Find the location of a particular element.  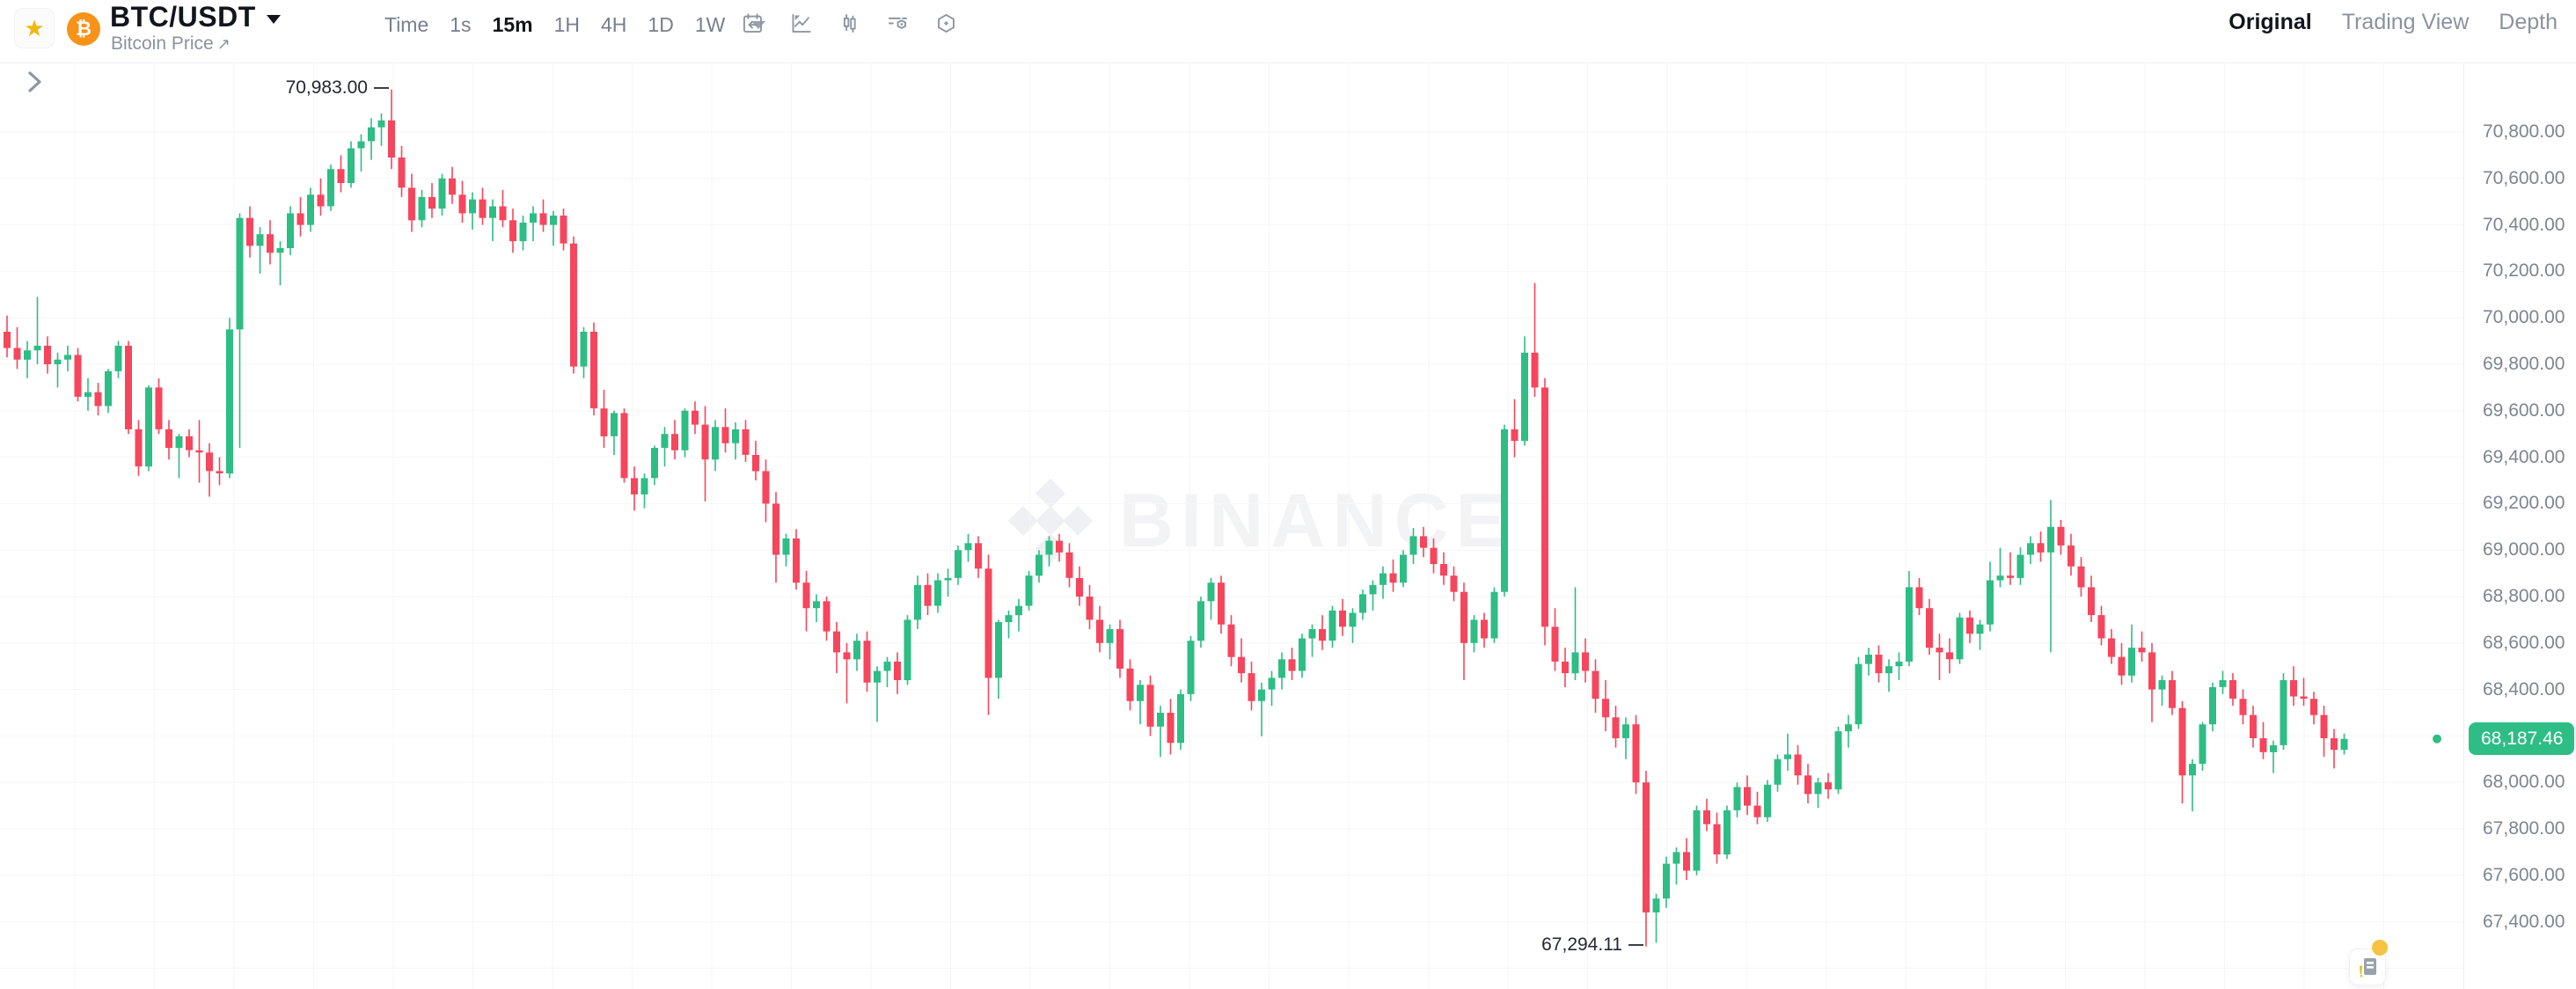

chart-style-icon is located at coordinates (801, 23).